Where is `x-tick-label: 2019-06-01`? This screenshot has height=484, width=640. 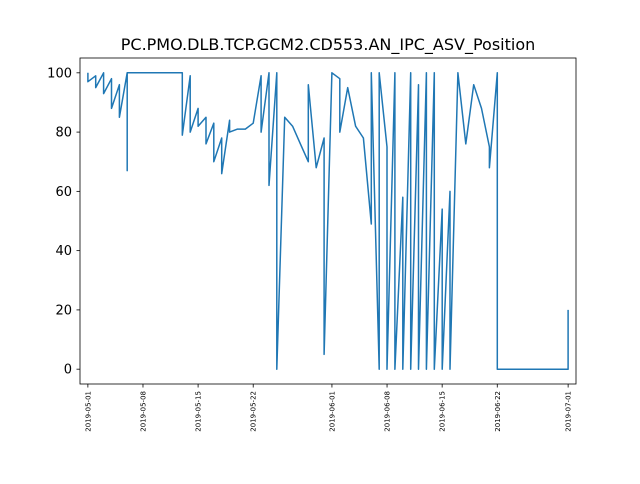 x-tick-label: 2019-06-01 is located at coordinates (332, 411).